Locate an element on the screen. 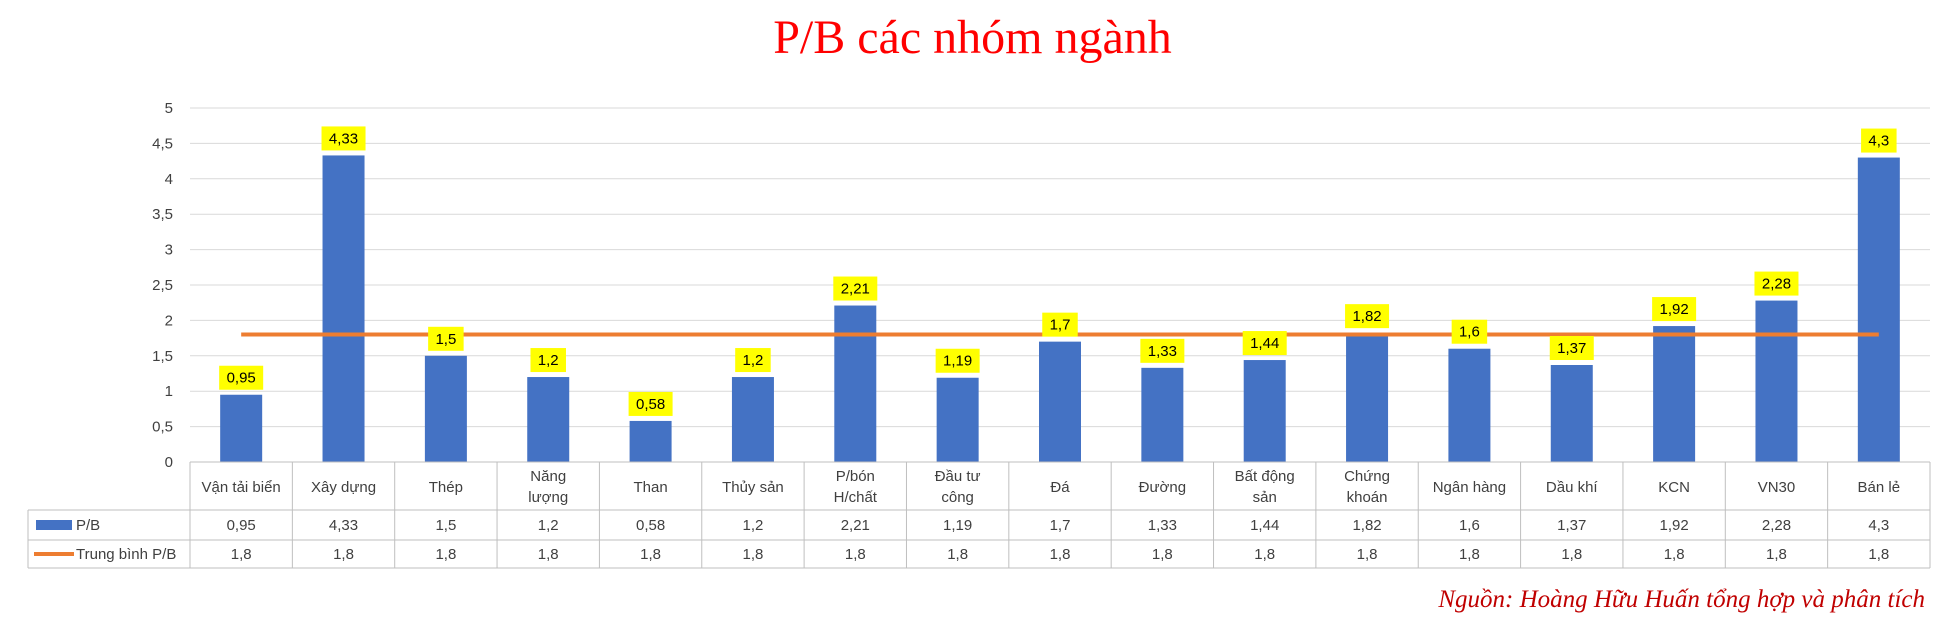  table-cell-pb: 1,37 is located at coordinates (1571, 525).